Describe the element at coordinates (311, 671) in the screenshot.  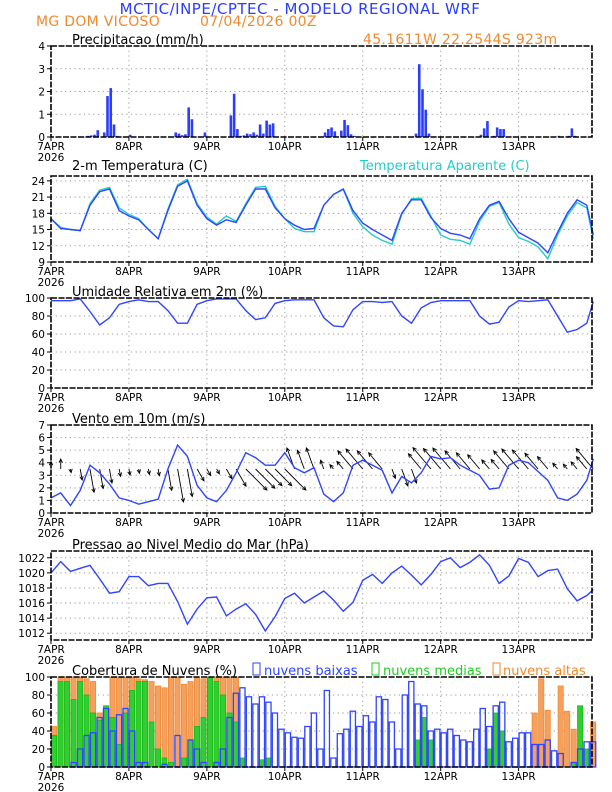
I see `legend-low-label: nuvens baixas` at that location.